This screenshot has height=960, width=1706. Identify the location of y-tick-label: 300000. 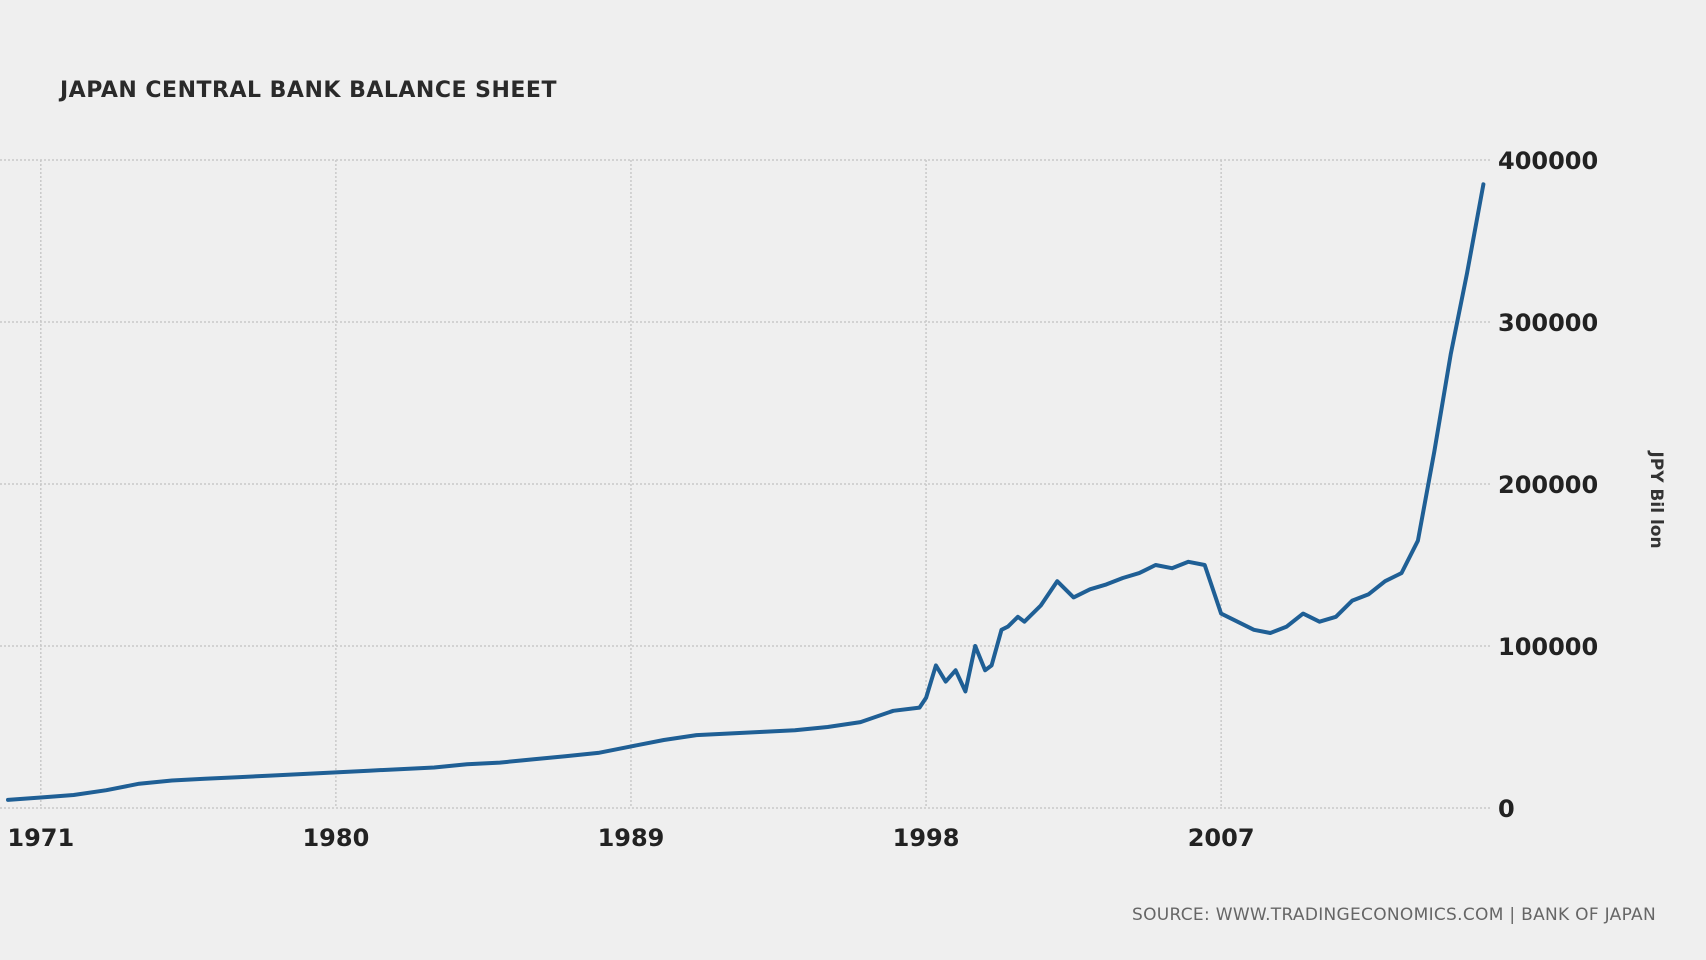
(1548, 323).